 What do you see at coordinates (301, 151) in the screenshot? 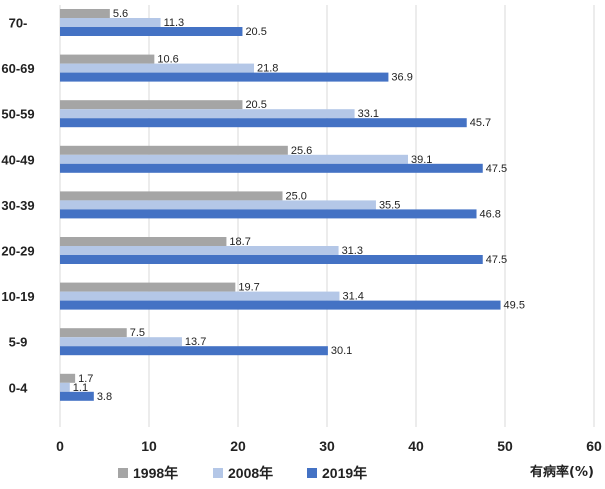
I see `data-label: 25.6` at bounding box center [301, 151].